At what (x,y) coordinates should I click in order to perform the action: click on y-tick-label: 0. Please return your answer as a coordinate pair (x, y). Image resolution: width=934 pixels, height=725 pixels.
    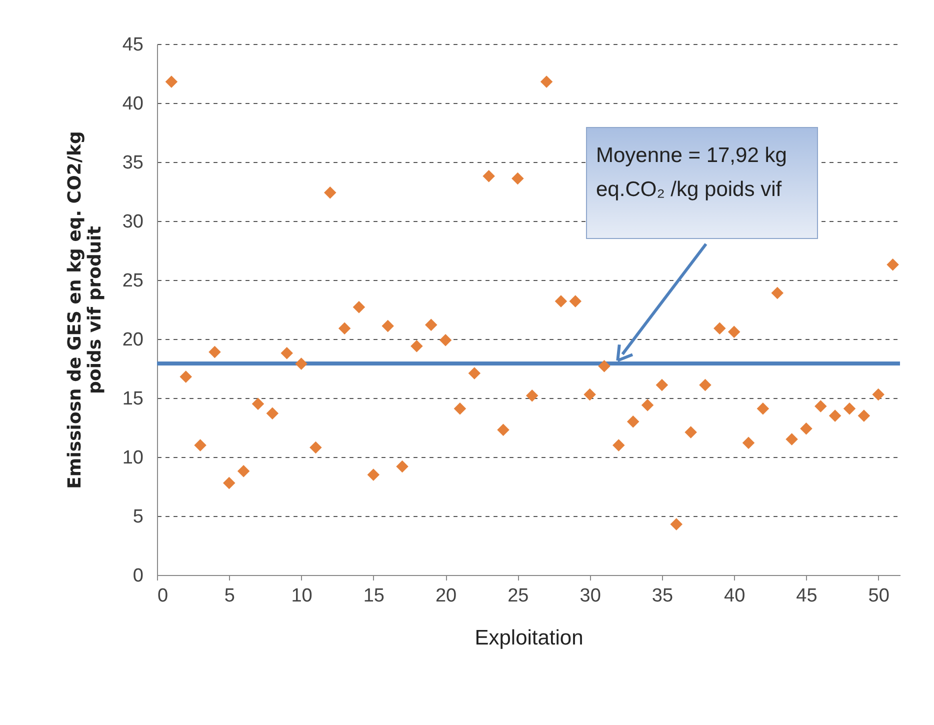
    Looking at the image, I should click on (138, 576).